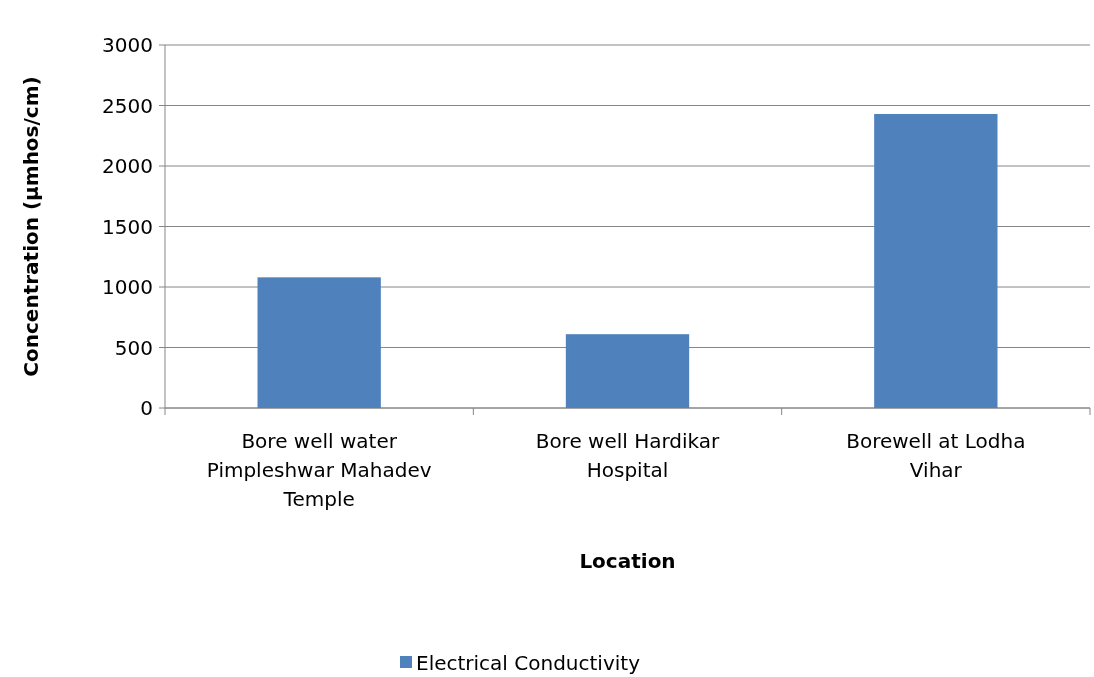  What do you see at coordinates (127, 226) in the screenshot?
I see `y-tick-label: 1500` at bounding box center [127, 226].